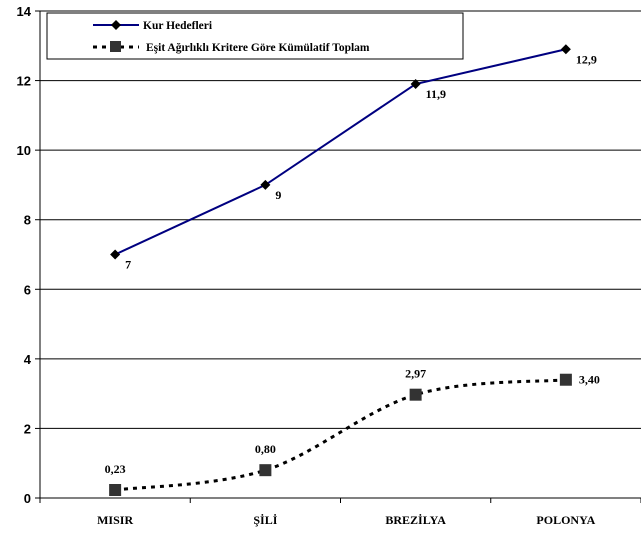 The width and height of the screenshot is (641, 533). Describe the element at coordinates (415, 374) in the screenshot. I see `data-label: 2,97` at that location.